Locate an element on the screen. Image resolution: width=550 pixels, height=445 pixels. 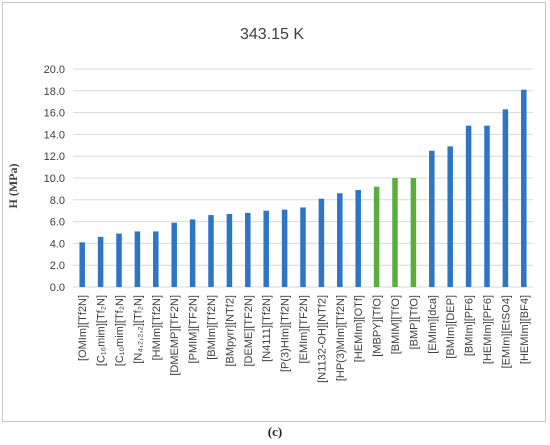
x-tick-label: [HP(3)MIm][Tf2N] is located at coordinates (341, 338).